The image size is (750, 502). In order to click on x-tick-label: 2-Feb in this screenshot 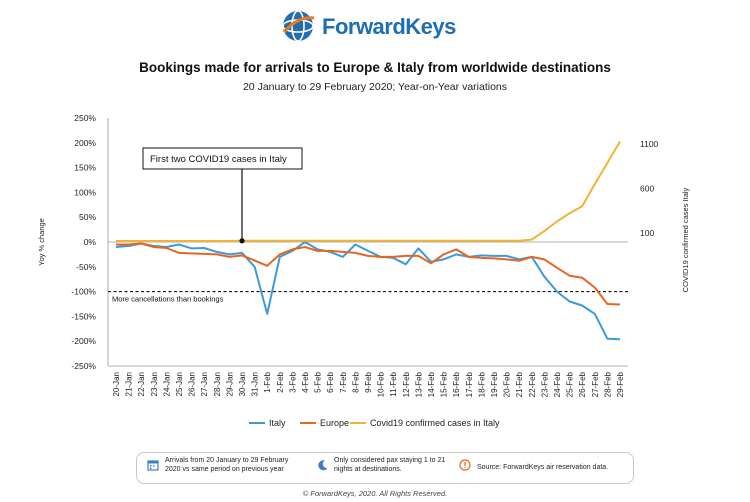, I will do `click(280, 381)`.